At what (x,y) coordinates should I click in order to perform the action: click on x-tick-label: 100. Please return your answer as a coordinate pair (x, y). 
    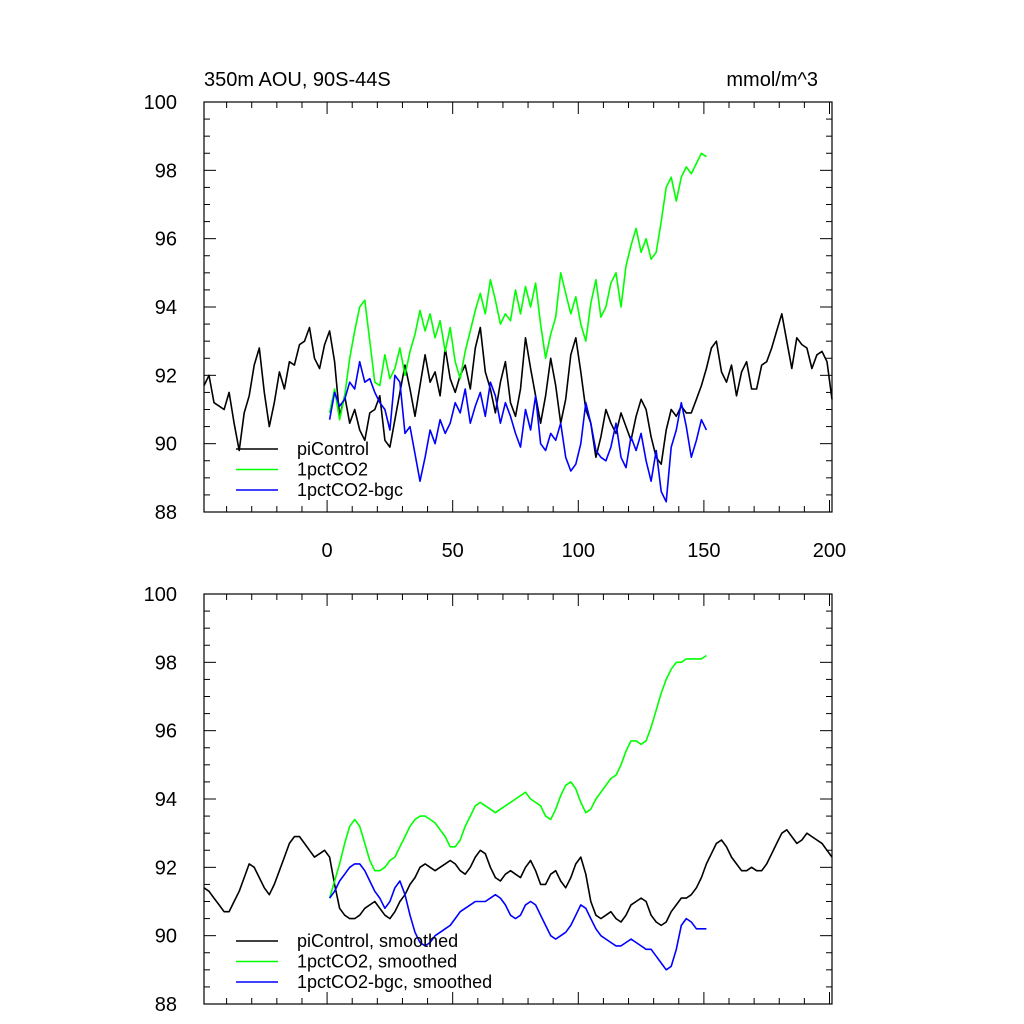
    Looking at the image, I should click on (578, 551).